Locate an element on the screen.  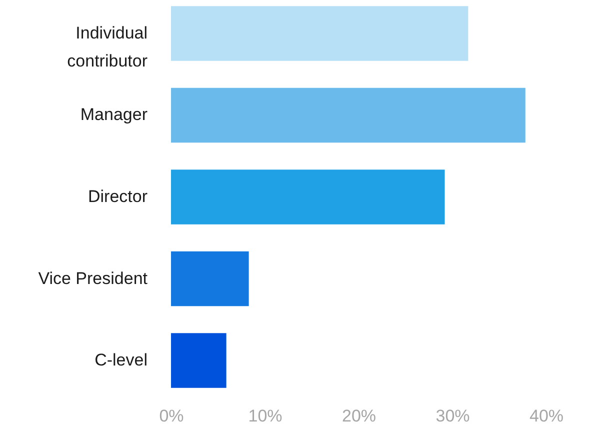
y-tick-label: C-level is located at coordinates (121, 360).